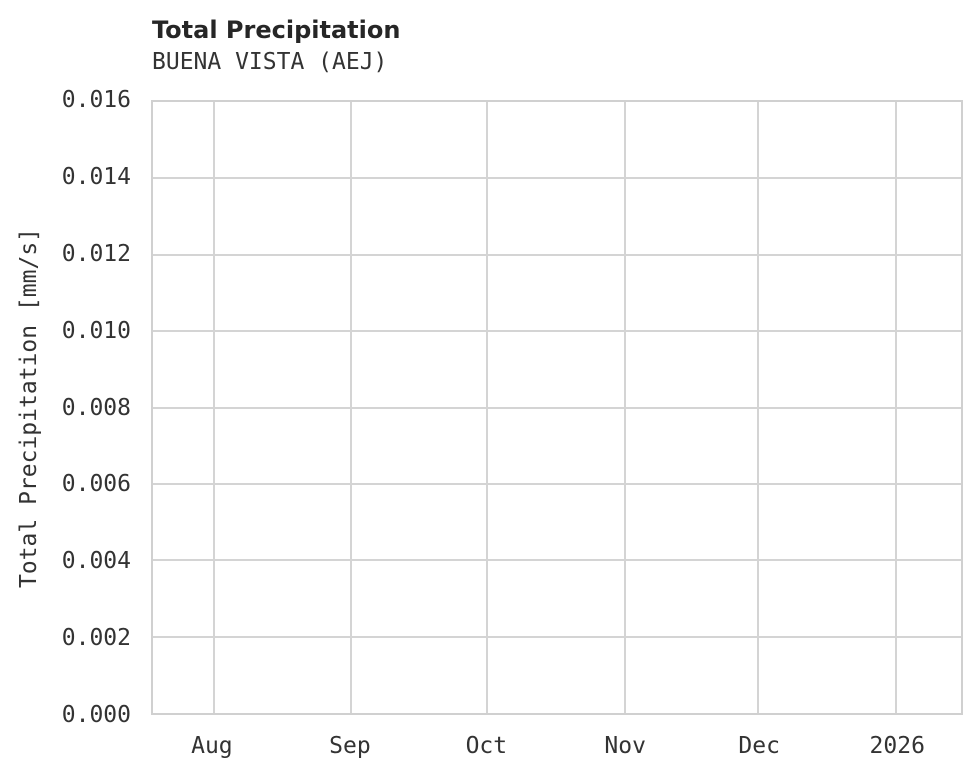 The width and height of the screenshot is (980, 780). What do you see at coordinates (96, 176) in the screenshot?
I see `y-tick-label: 0.014` at bounding box center [96, 176].